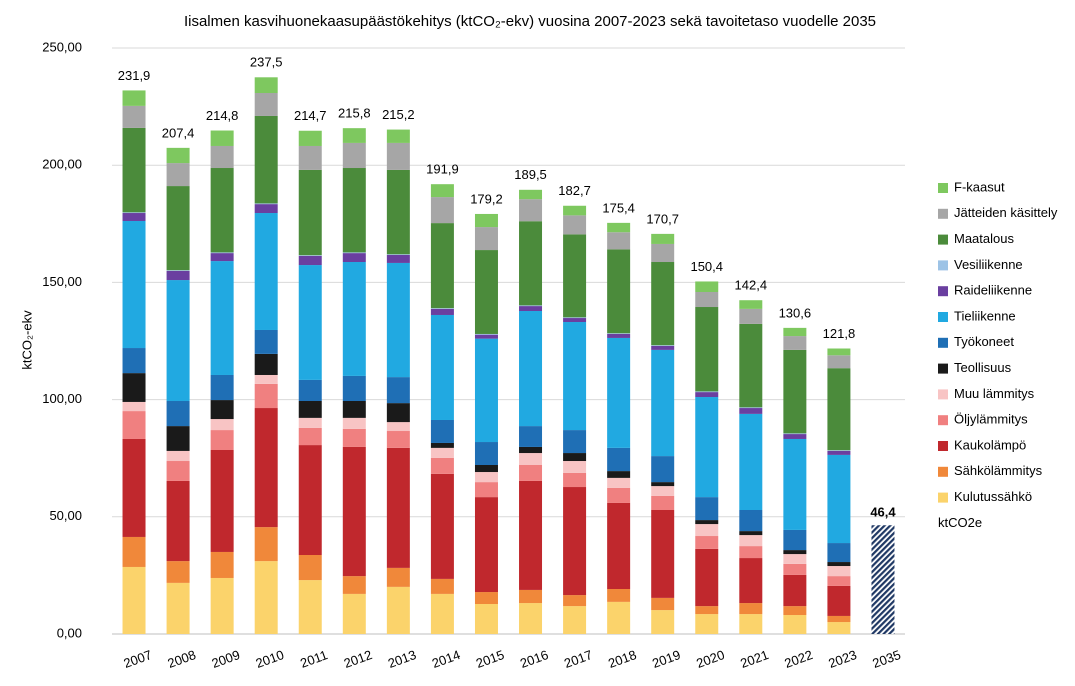  Describe the element at coordinates (574, 190) in the screenshot. I see `total-label: 182,7` at that location.